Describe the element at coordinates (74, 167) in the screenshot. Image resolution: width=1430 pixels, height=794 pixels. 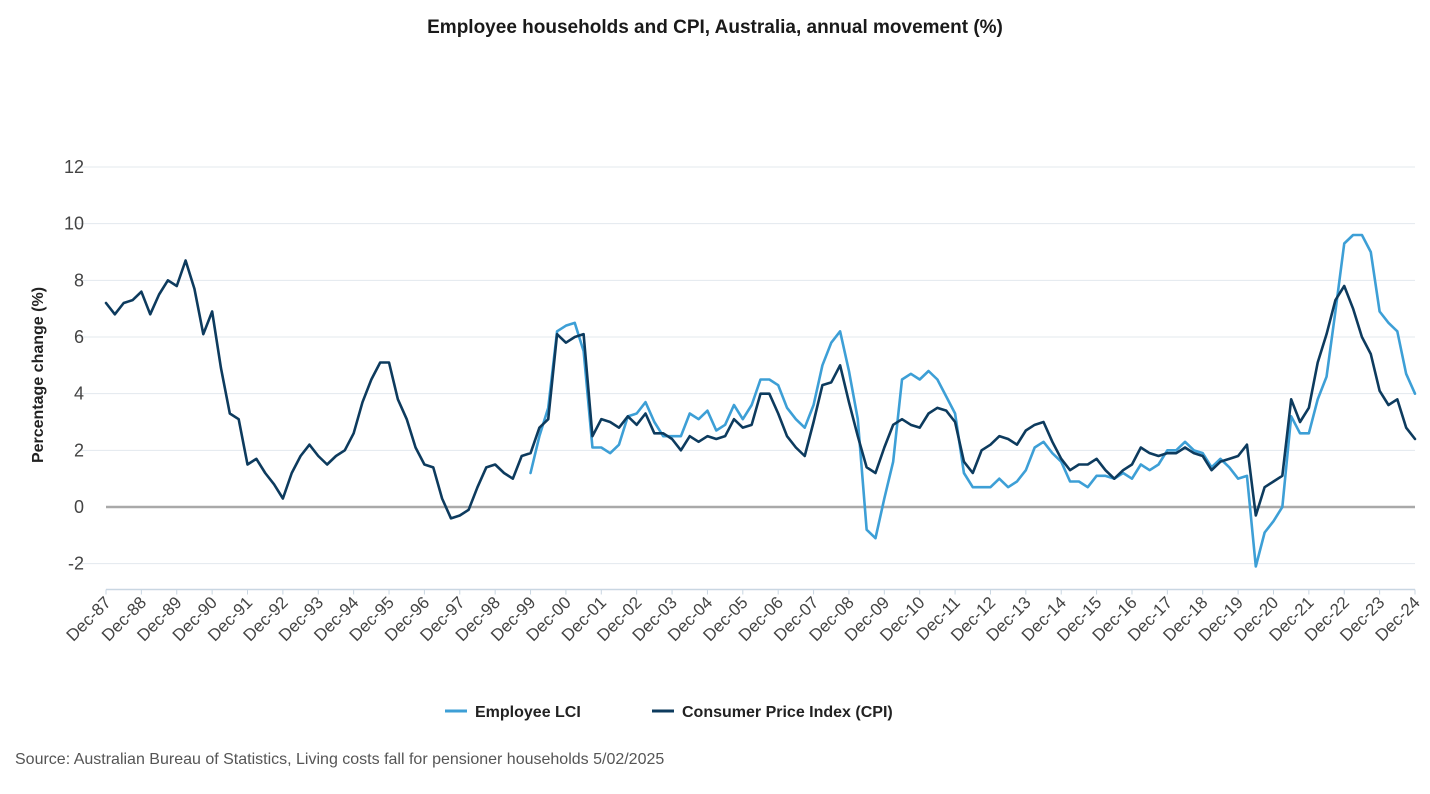
I see `y-tick-label: 12` at that location.